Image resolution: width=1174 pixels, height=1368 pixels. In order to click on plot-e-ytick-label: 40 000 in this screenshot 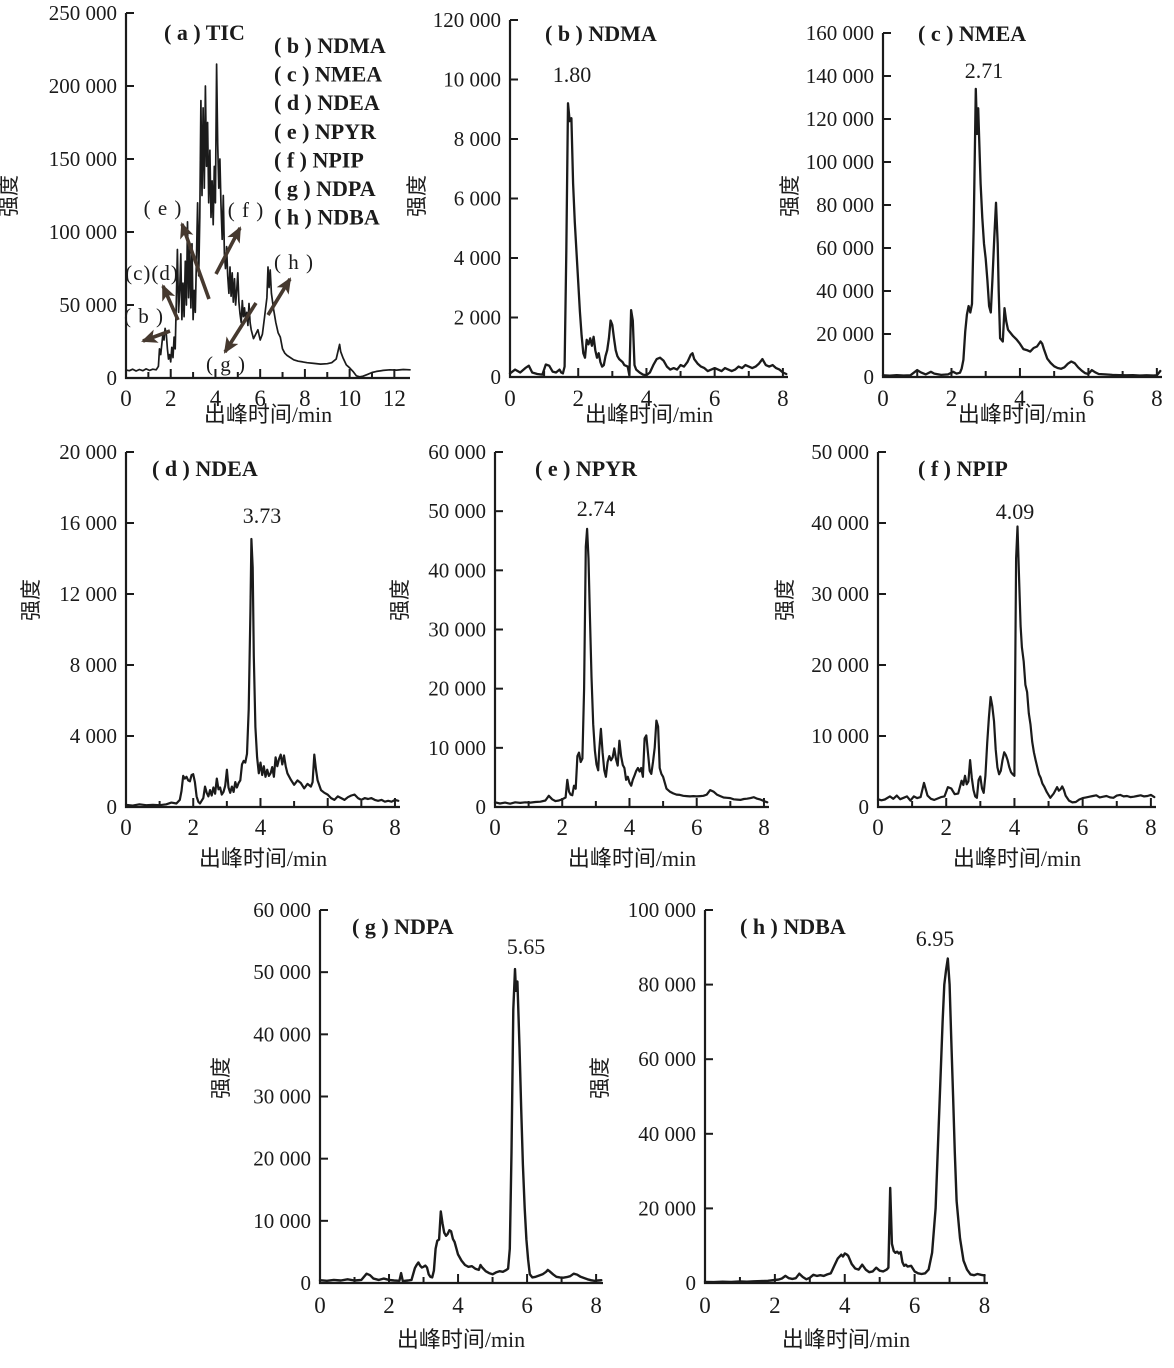, I will do `click(457, 570)`.